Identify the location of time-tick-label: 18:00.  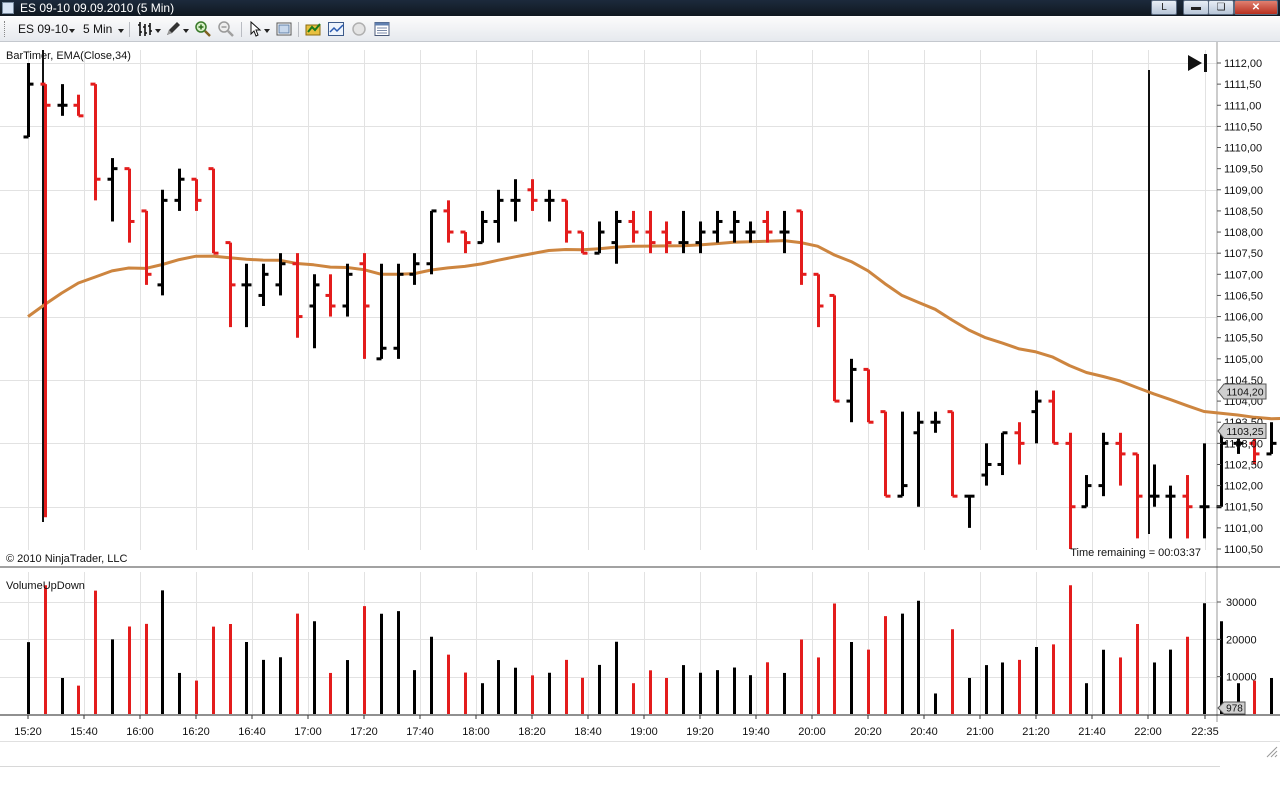
(476, 732).